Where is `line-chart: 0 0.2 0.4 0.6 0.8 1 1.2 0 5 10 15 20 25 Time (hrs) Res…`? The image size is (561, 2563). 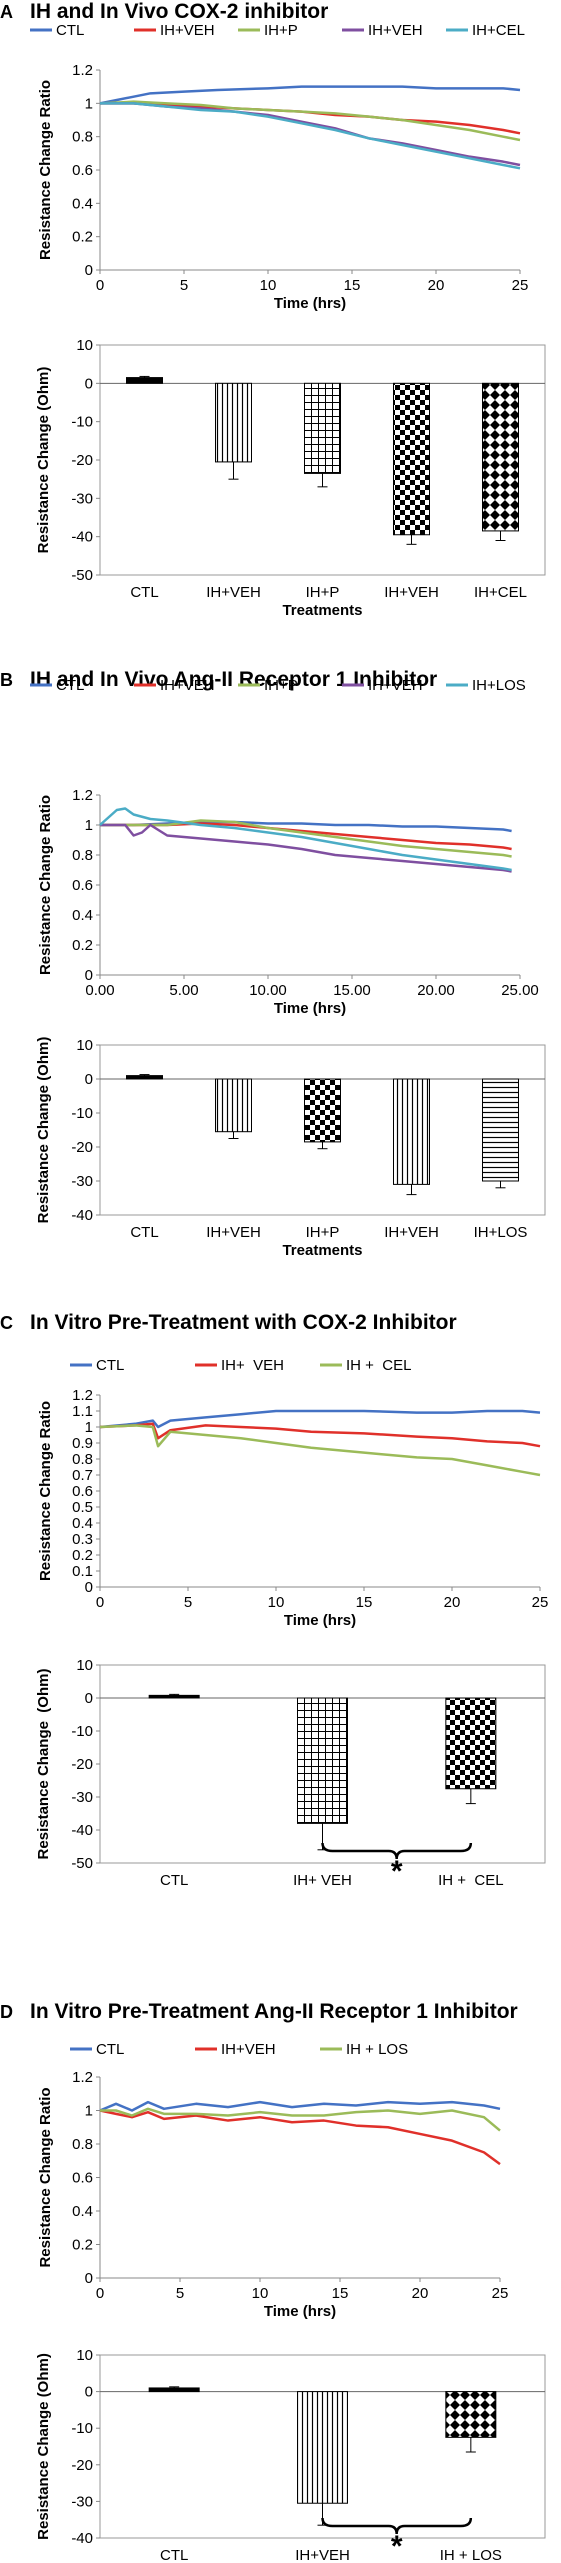 line-chart: 0 0.2 0.4 0.6 0.8 1 1.2 0 5 10 15 20 25 Time (hrs) Res… is located at coordinates (279, 167).